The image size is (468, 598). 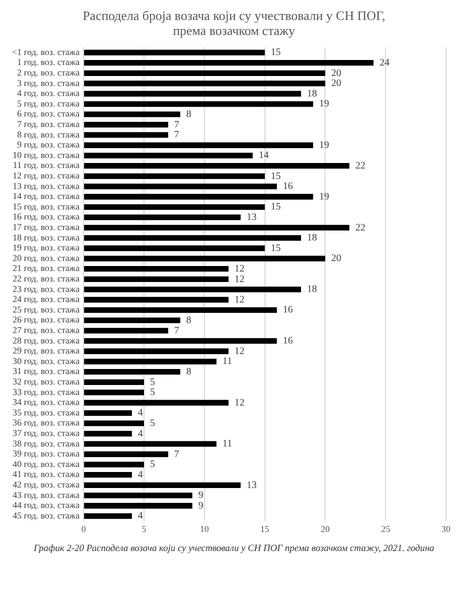 I want to click on y-tick-label: 20 год. воз. стажа, so click(x=46, y=257).